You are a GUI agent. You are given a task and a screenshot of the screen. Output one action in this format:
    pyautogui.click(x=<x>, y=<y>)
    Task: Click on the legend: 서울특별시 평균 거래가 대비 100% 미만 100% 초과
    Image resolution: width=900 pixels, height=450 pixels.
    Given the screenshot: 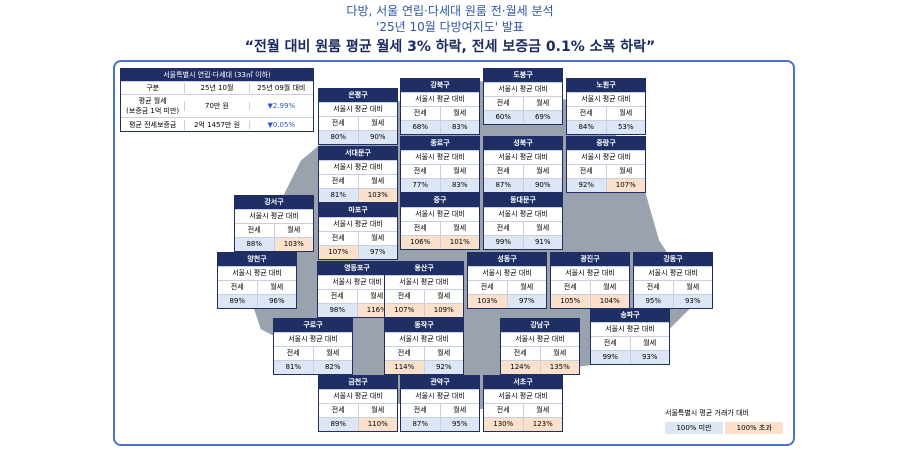 What is the action you would take?
    pyautogui.click(x=724, y=421)
    